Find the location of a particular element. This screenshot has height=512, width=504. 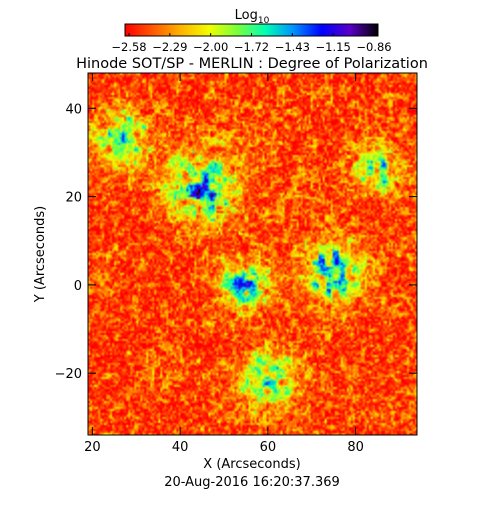

x-tick-label: 80 is located at coordinates (355, 447).